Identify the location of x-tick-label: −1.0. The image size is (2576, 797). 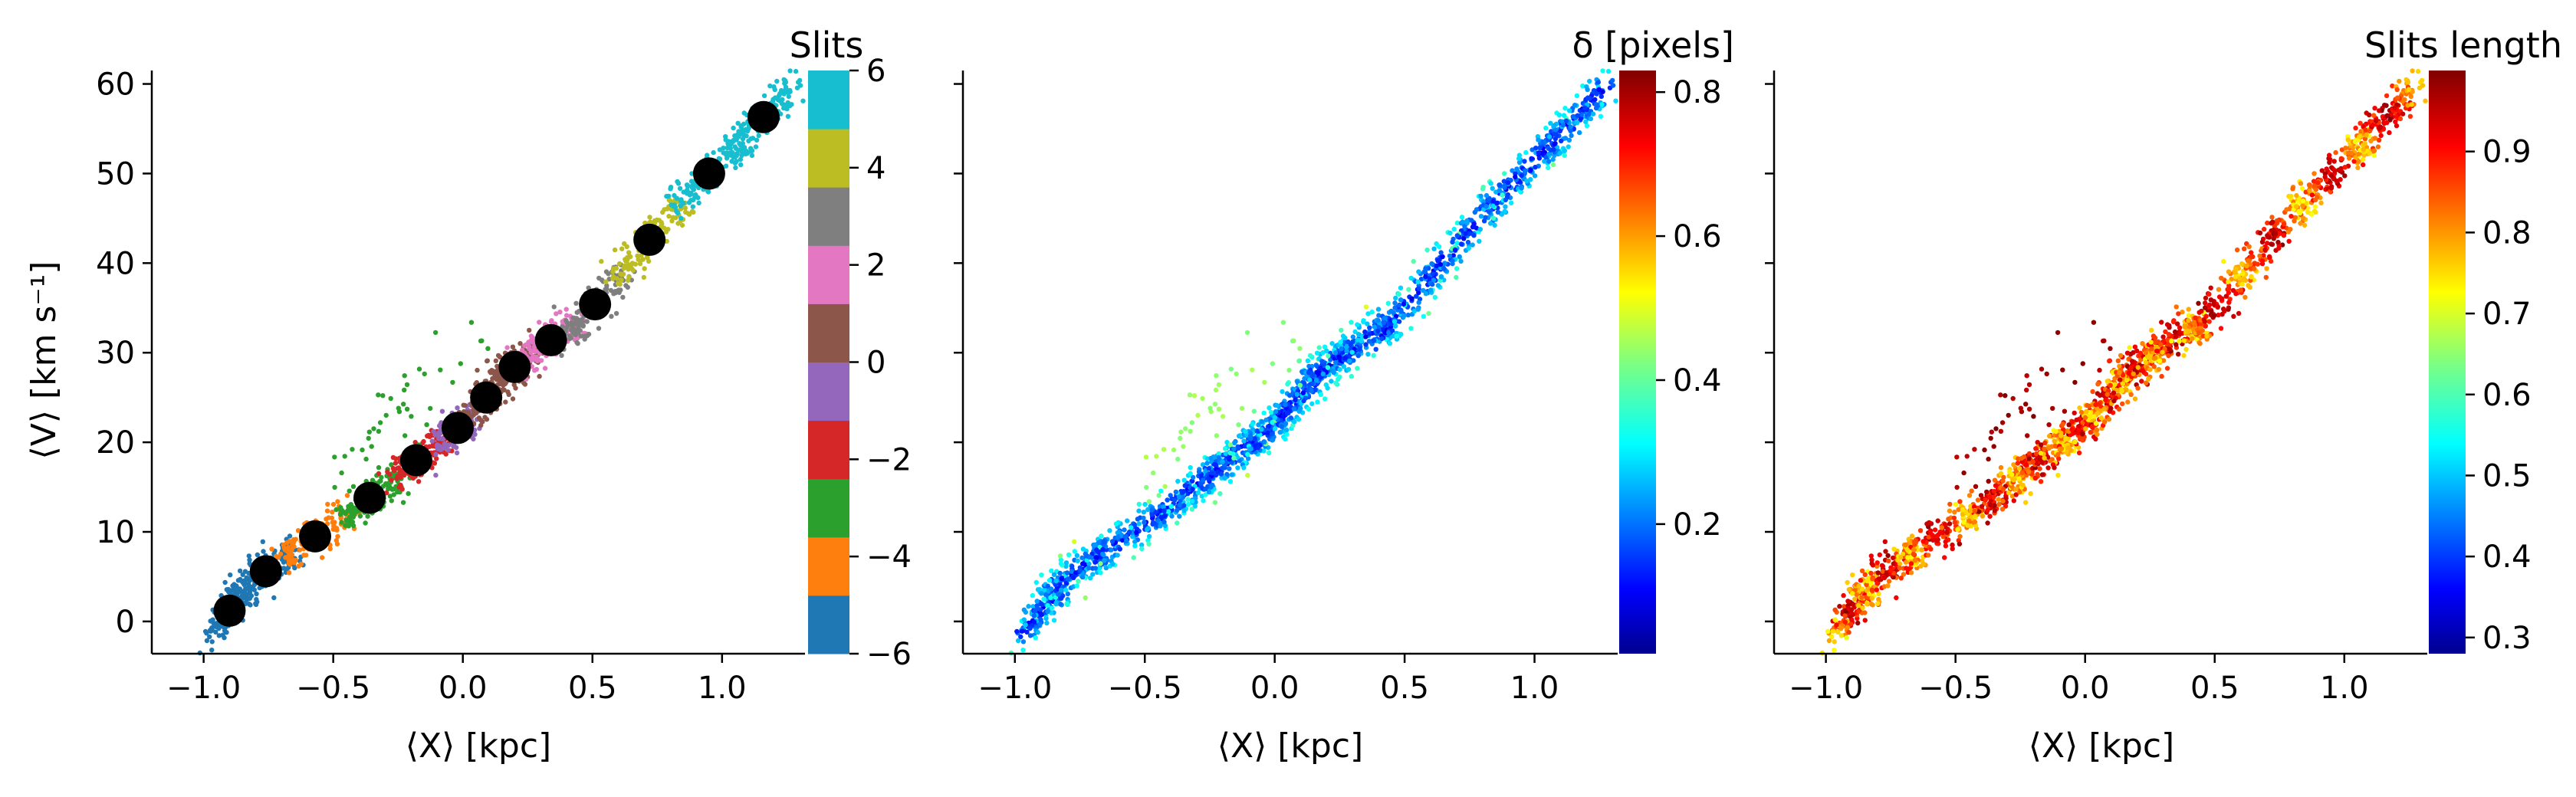
(204, 689).